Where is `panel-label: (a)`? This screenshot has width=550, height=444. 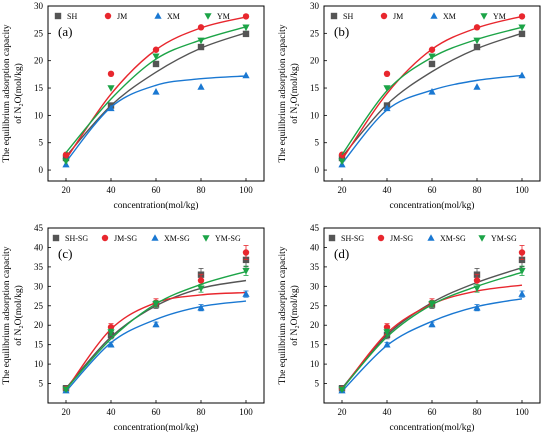
panel-label: (a) is located at coordinates (65, 31).